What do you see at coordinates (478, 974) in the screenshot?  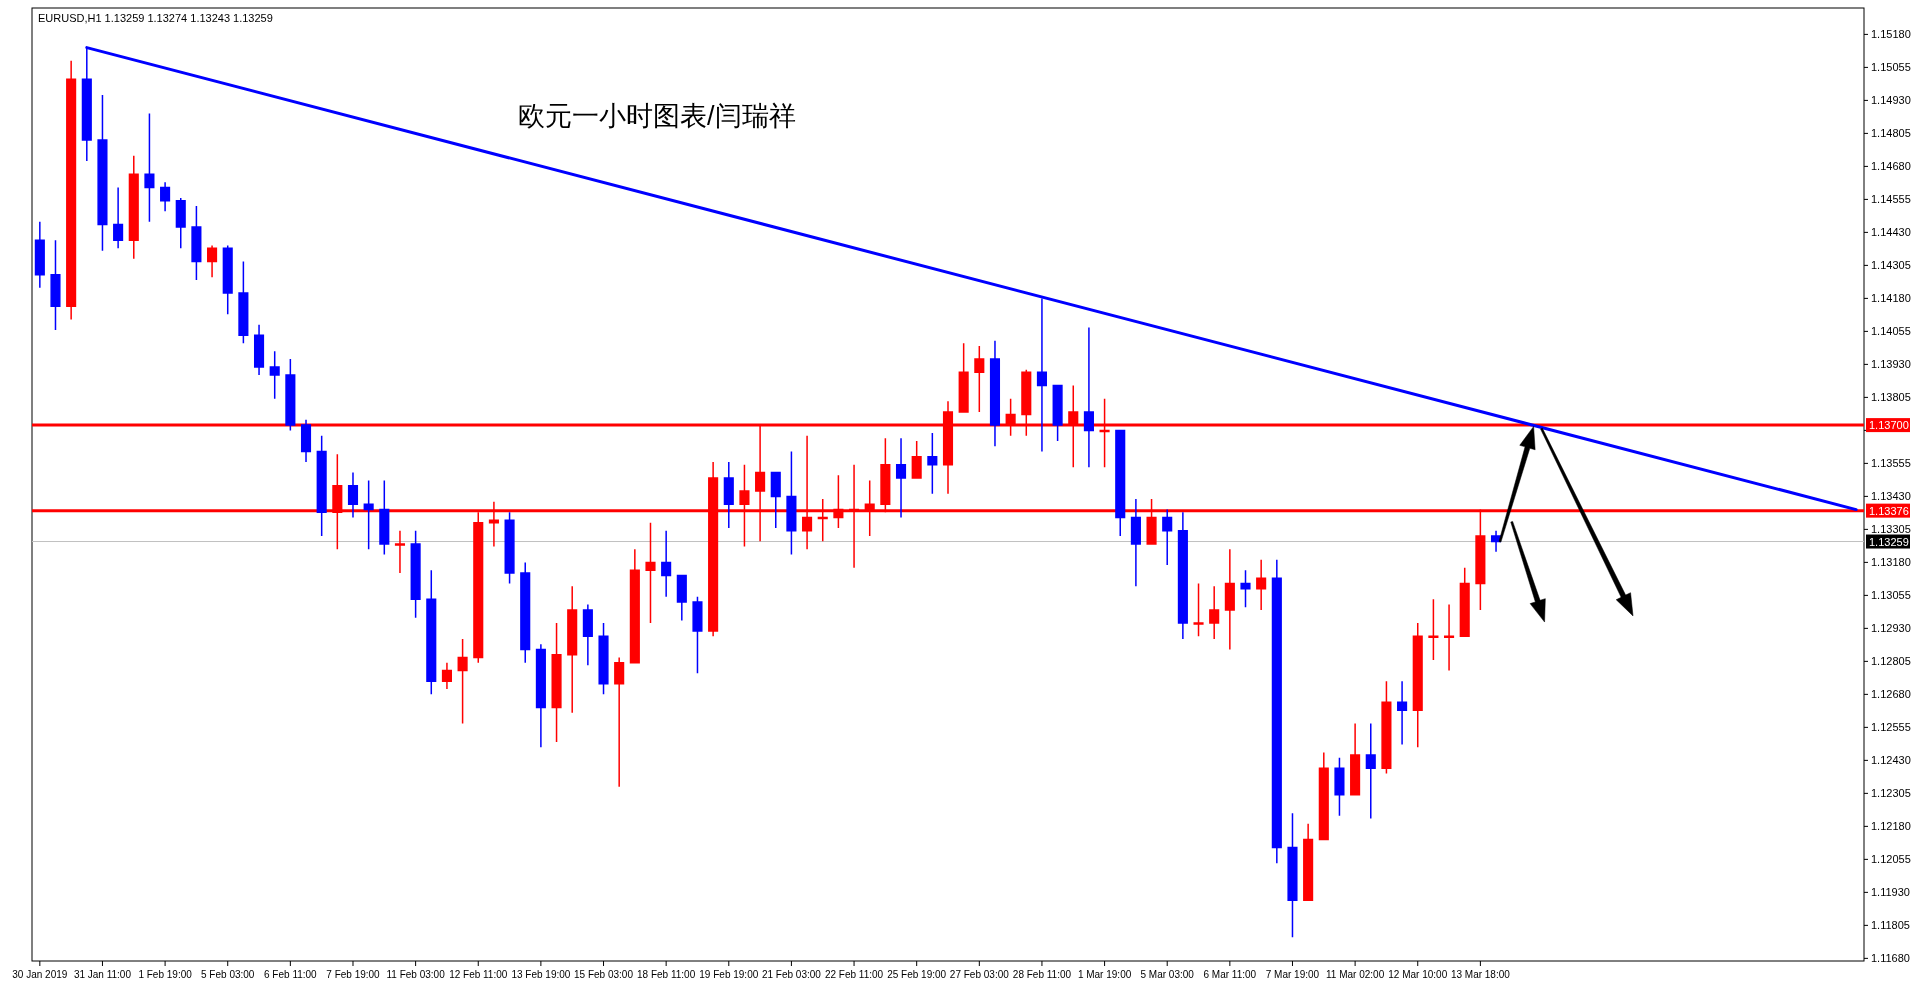 I see `x-tick-label: 12 Feb 11:00` at bounding box center [478, 974].